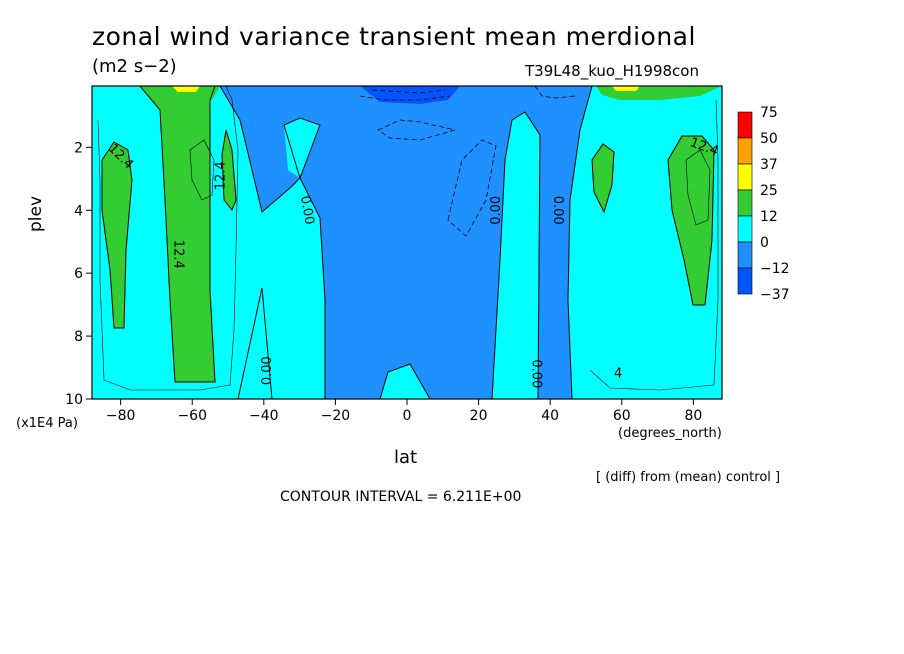  Describe the element at coordinates (180, 93) in the screenshot. I see `field-positive-top-left` at that location.